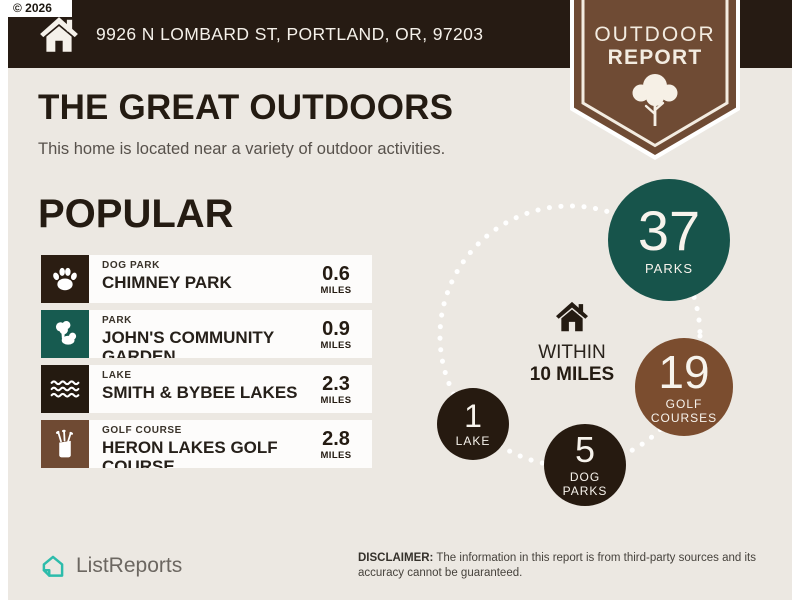  Describe the element at coordinates (290, 34) in the screenshot. I see `property-address: 9926 N LOMBARD ST, PORTLAND, OR, 97203` at that location.